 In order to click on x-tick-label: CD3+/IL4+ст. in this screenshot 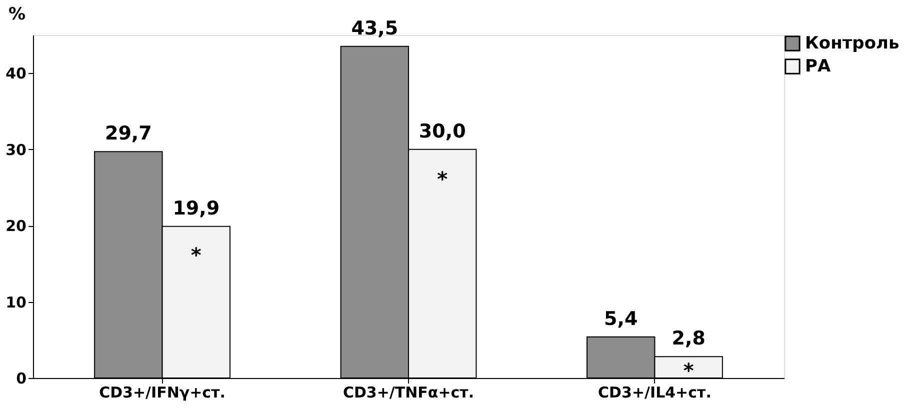, I will do `click(655, 393)`.